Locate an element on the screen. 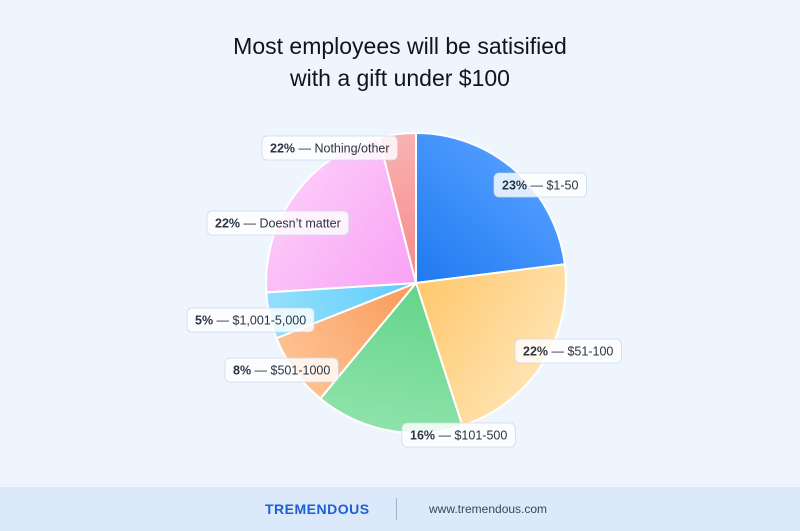 The height and width of the screenshot is (531, 800). slice-percent: 16% is located at coordinates (422, 436).